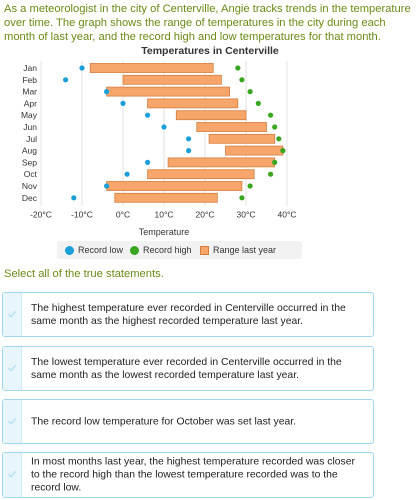 This screenshot has width=420, height=500. I want to click on question-prompt: Select all of the true statements., so click(84, 274).